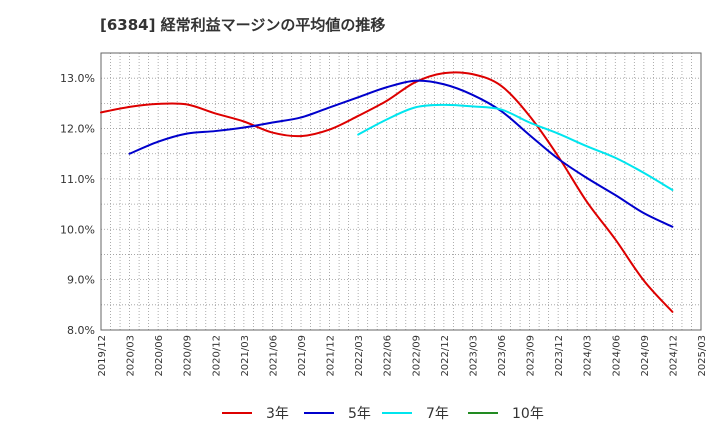  Describe the element at coordinates (673, 356) in the screenshot. I see `x-tick-label: 2024/12` at that location.